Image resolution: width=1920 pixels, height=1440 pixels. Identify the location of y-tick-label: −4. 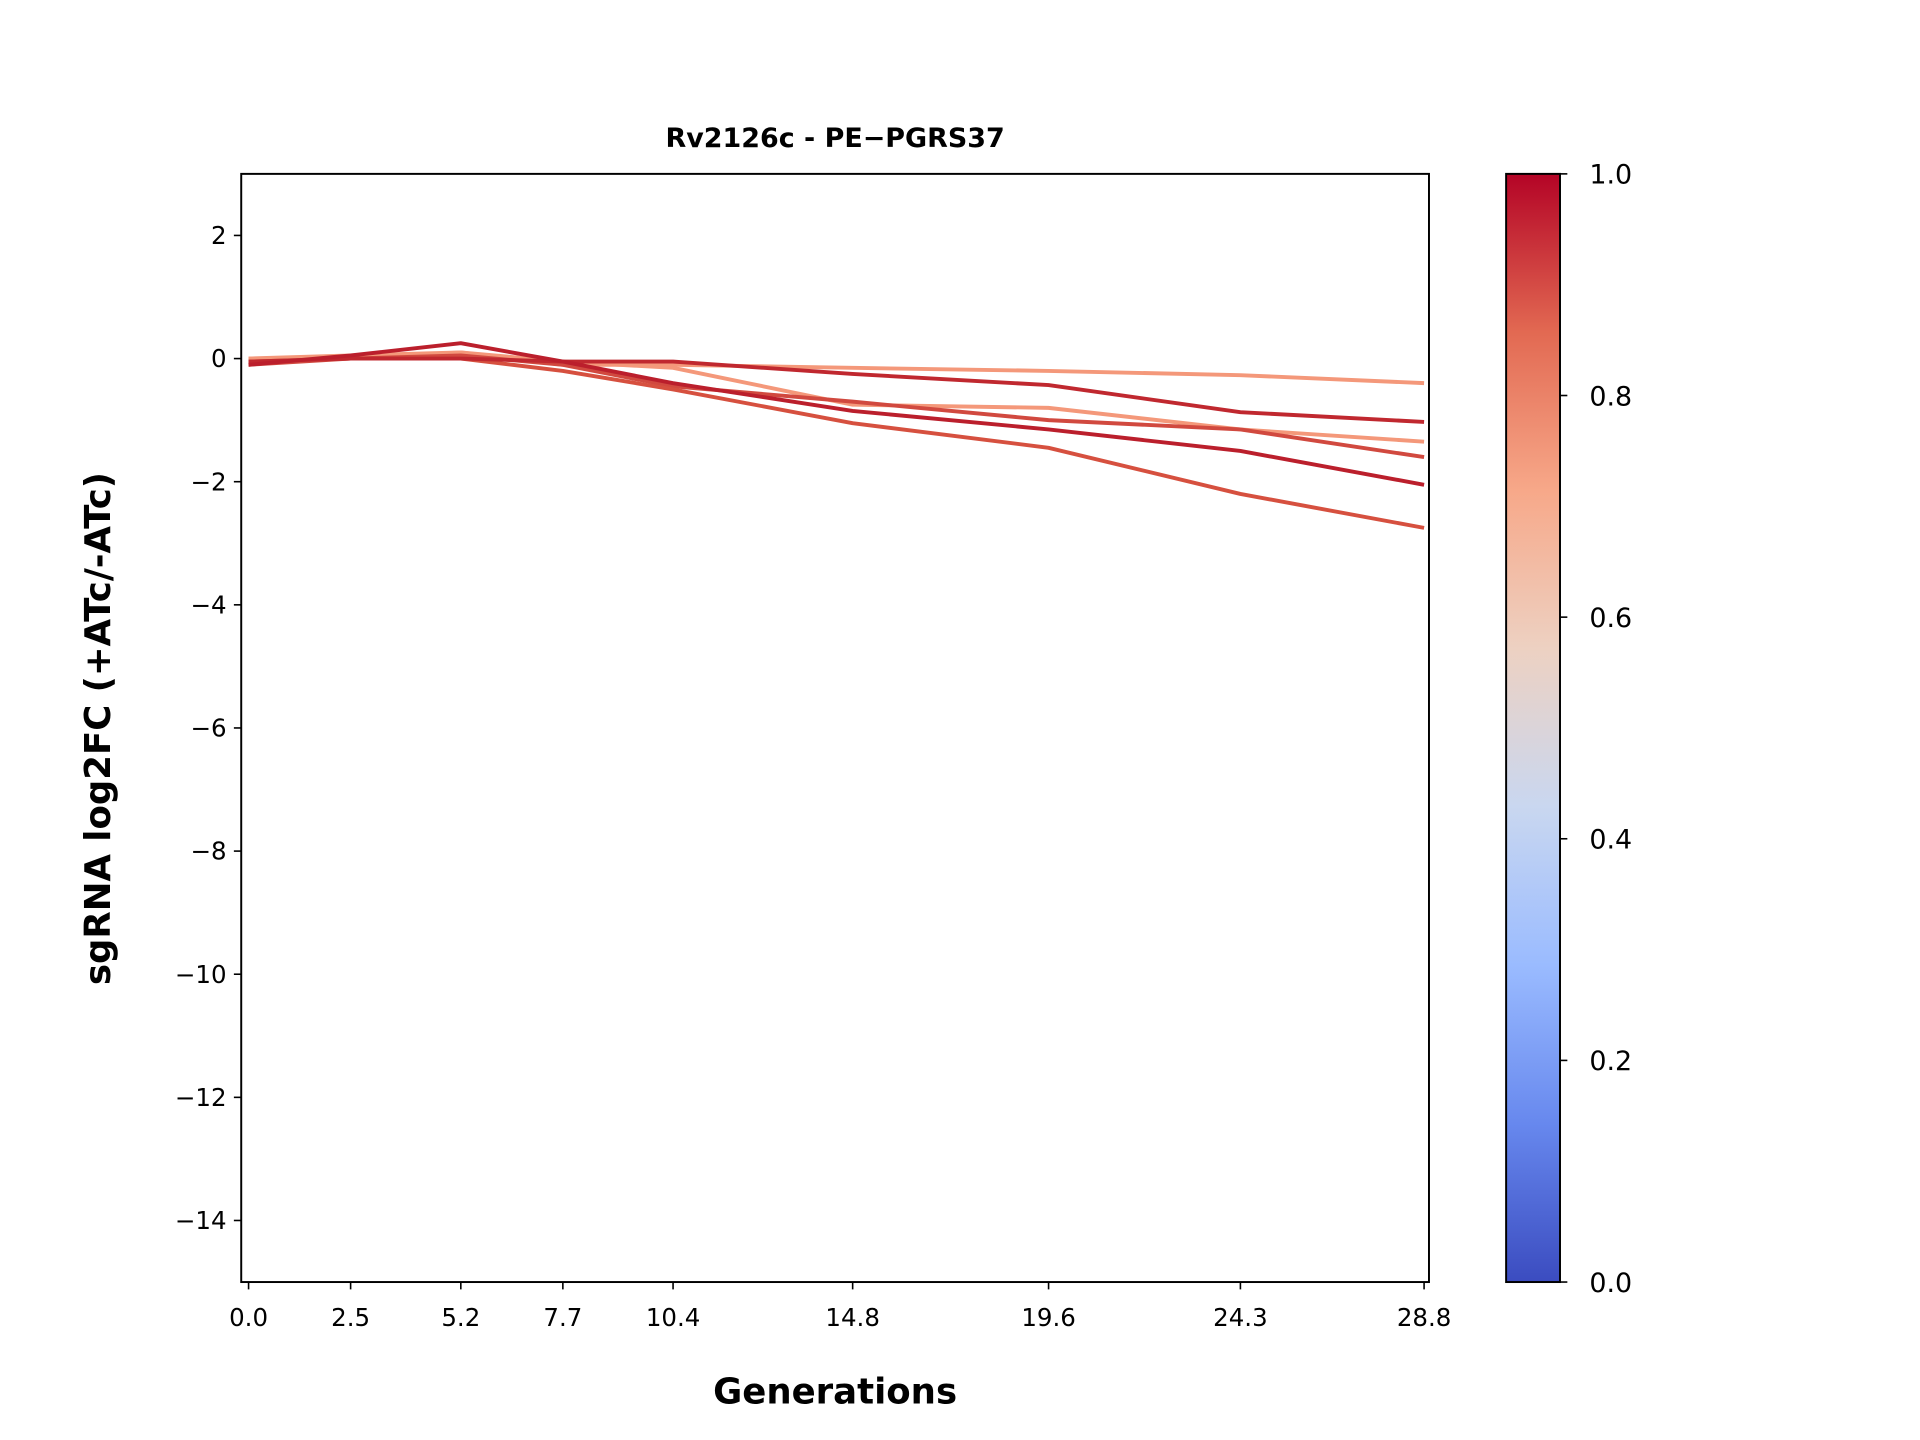
(208, 604).